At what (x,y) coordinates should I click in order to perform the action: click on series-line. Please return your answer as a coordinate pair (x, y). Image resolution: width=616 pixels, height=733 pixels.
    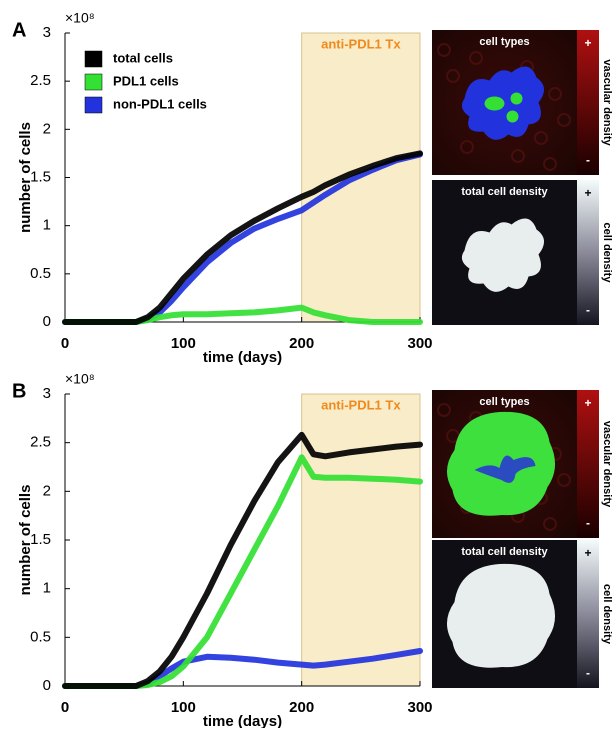
    Looking at the image, I should click on (242, 237).